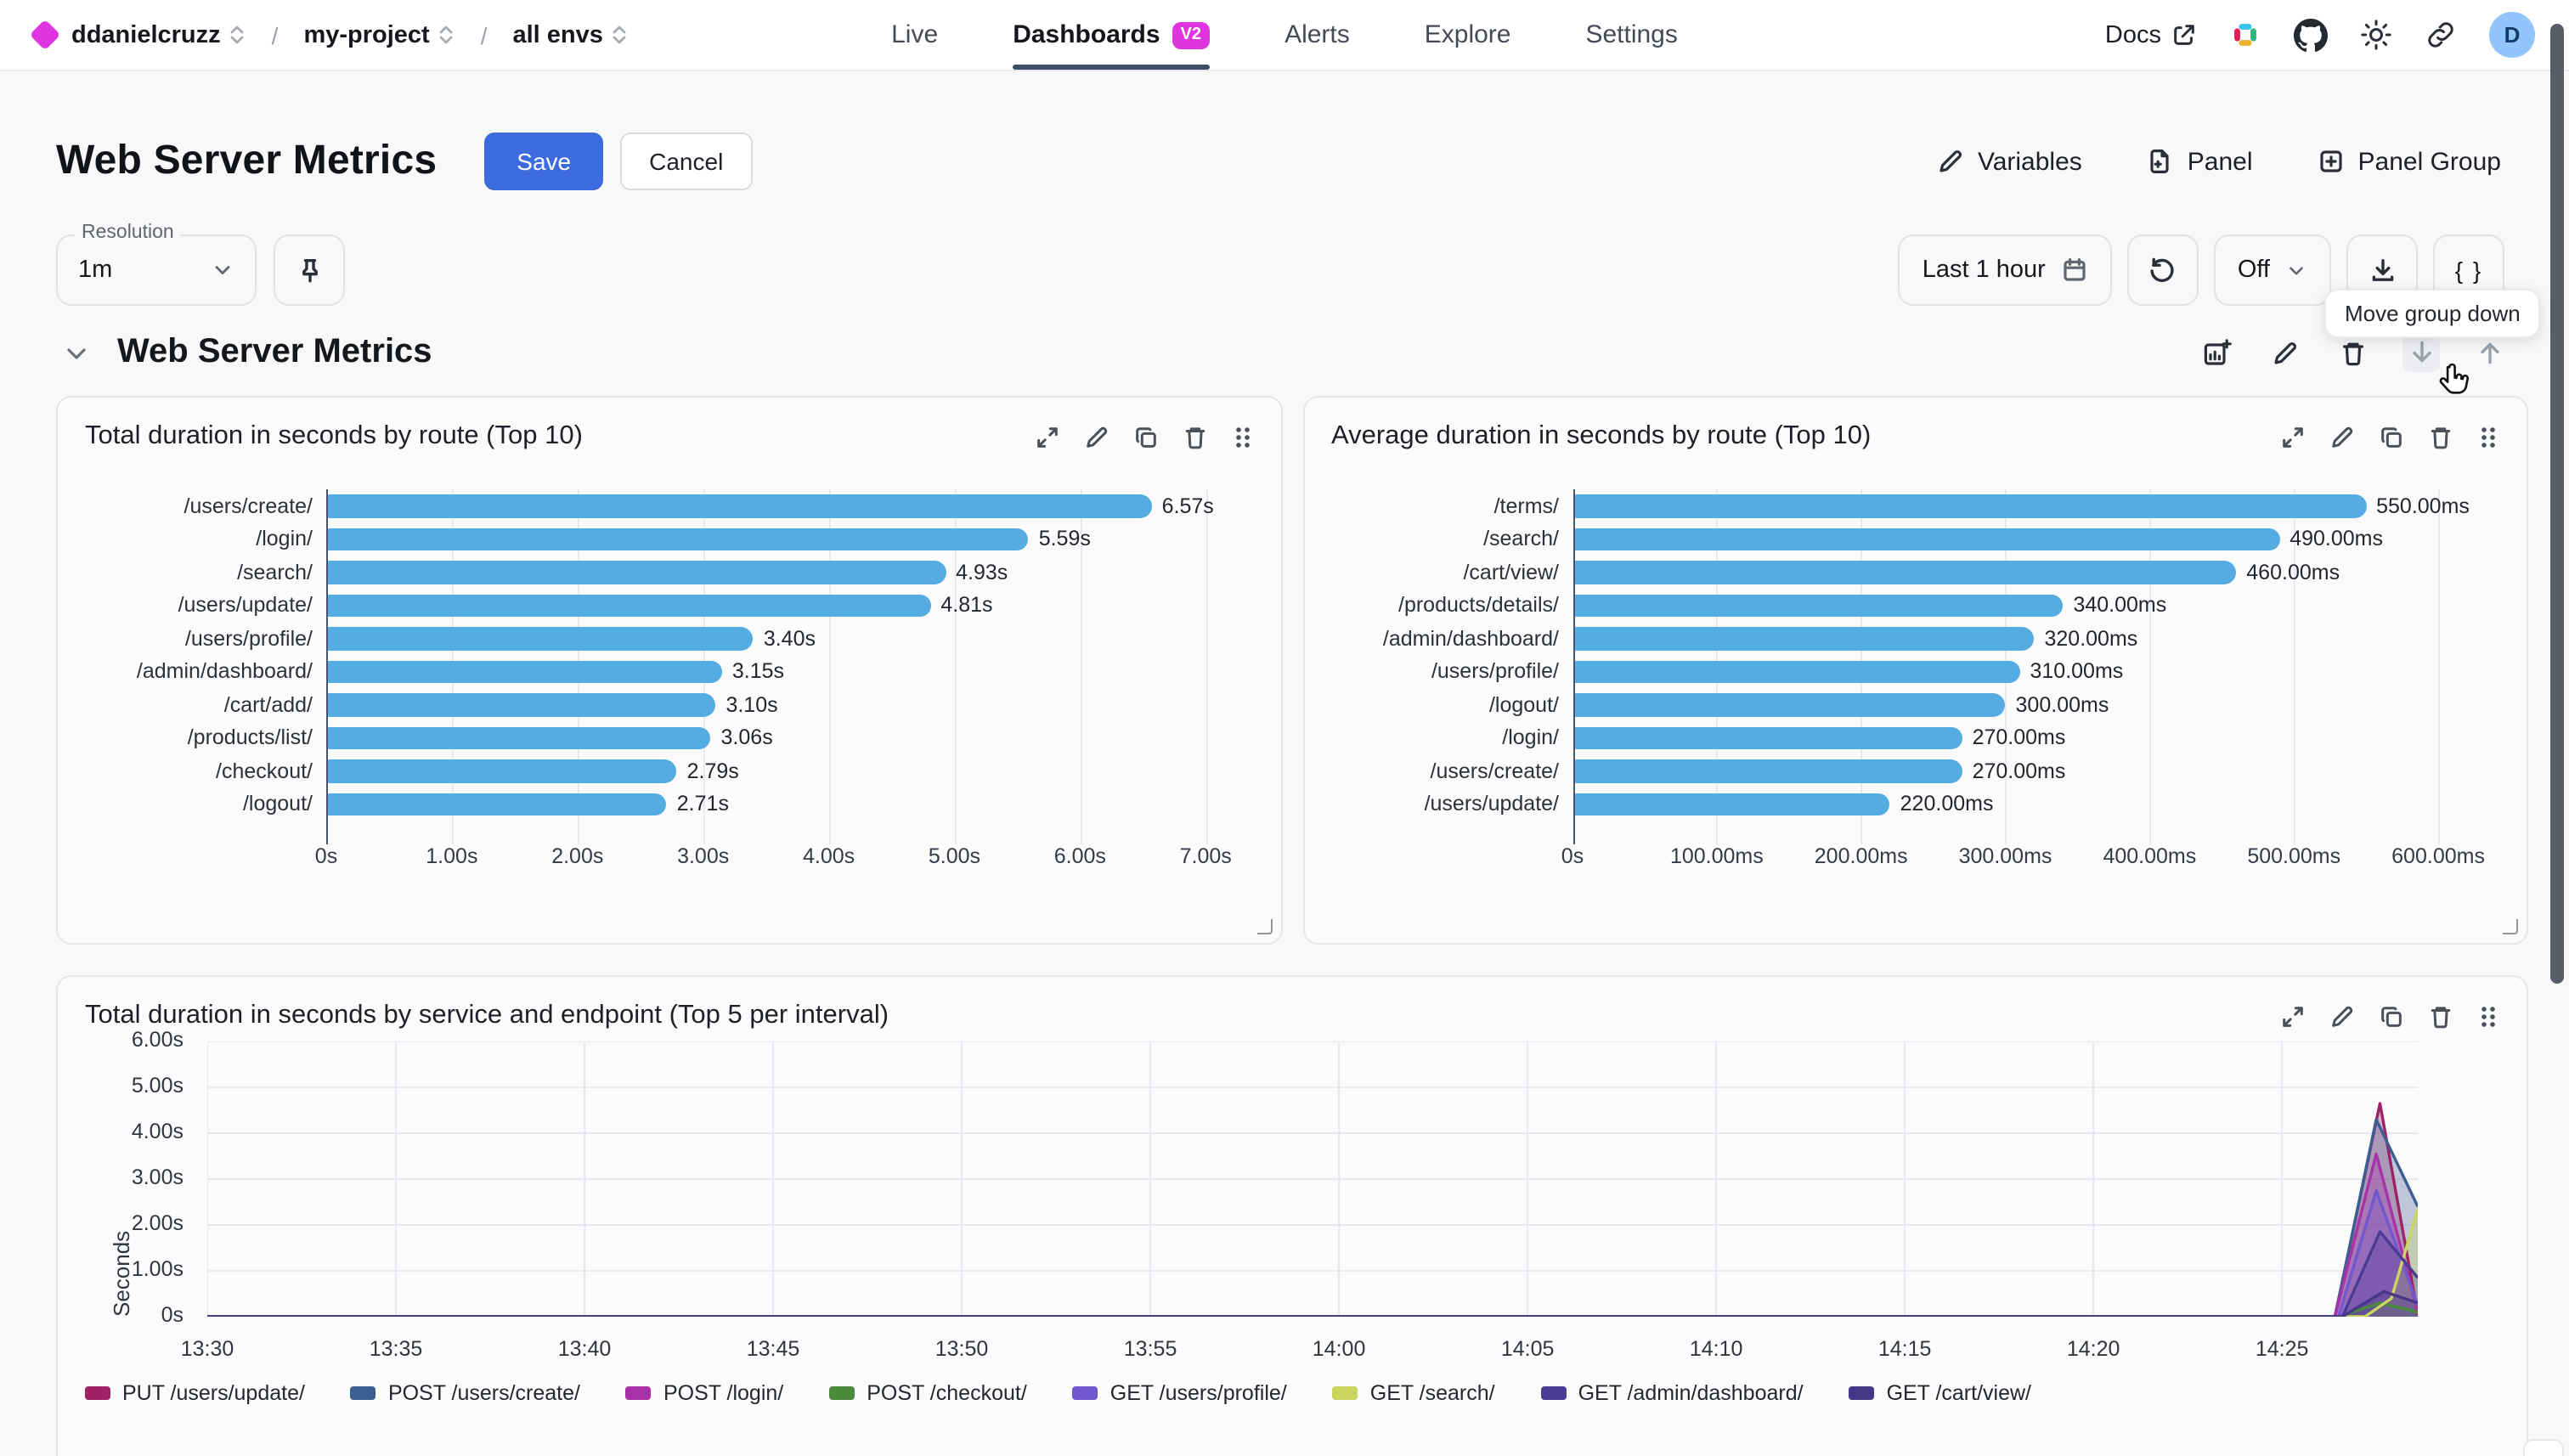 The height and width of the screenshot is (1456, 2569). I want to click on bar-row: /terms/550.00ms, so click(1915, 506).